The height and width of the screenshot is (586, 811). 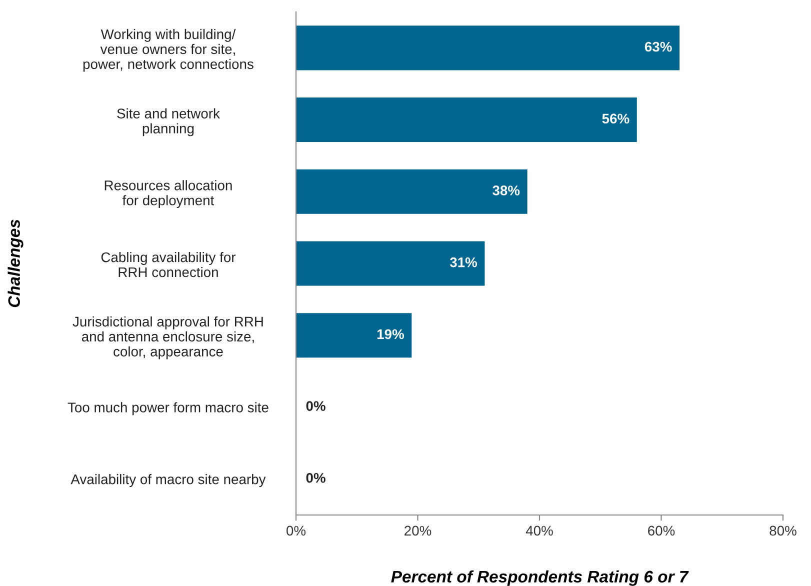 I want to click on x-tick-label: 40%, so click(x=539, y=531).